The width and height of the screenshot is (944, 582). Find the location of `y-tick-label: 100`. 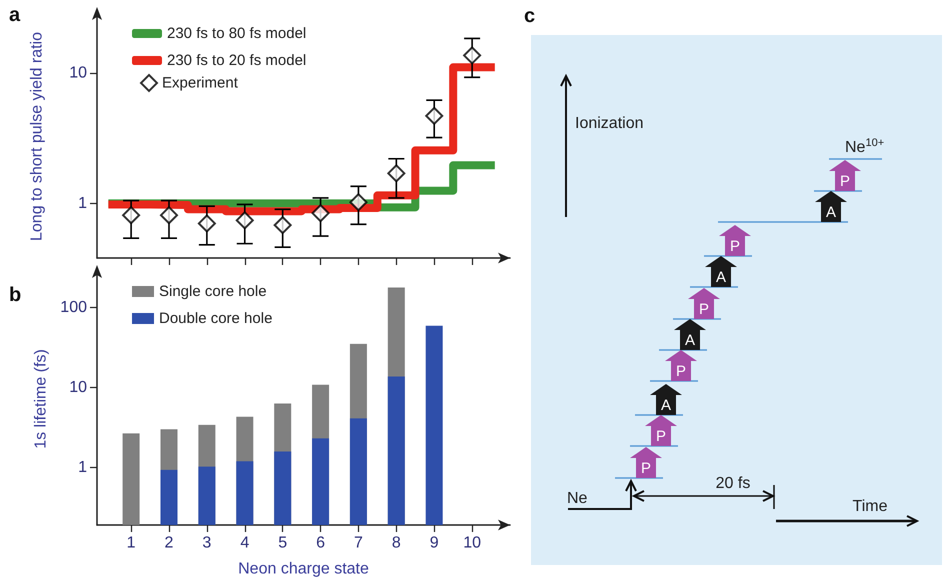

y-tick-label: 100 is located at coordinates (74, 307).